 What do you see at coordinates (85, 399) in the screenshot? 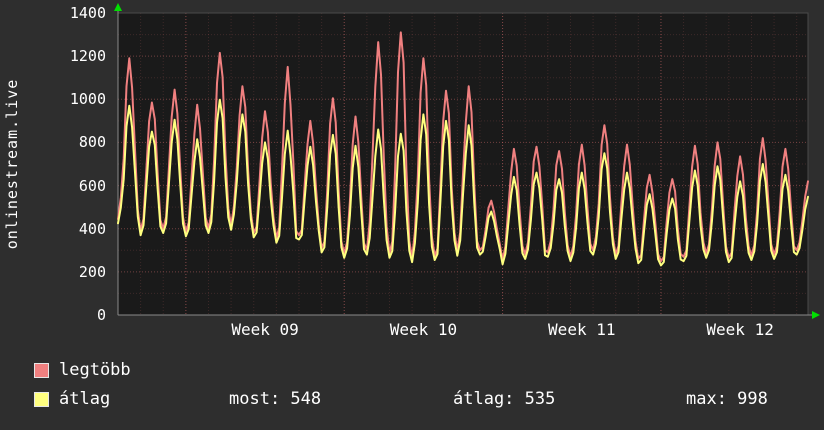
I see `legend-label-atlag: átlag` at bounding box center [85, 399].